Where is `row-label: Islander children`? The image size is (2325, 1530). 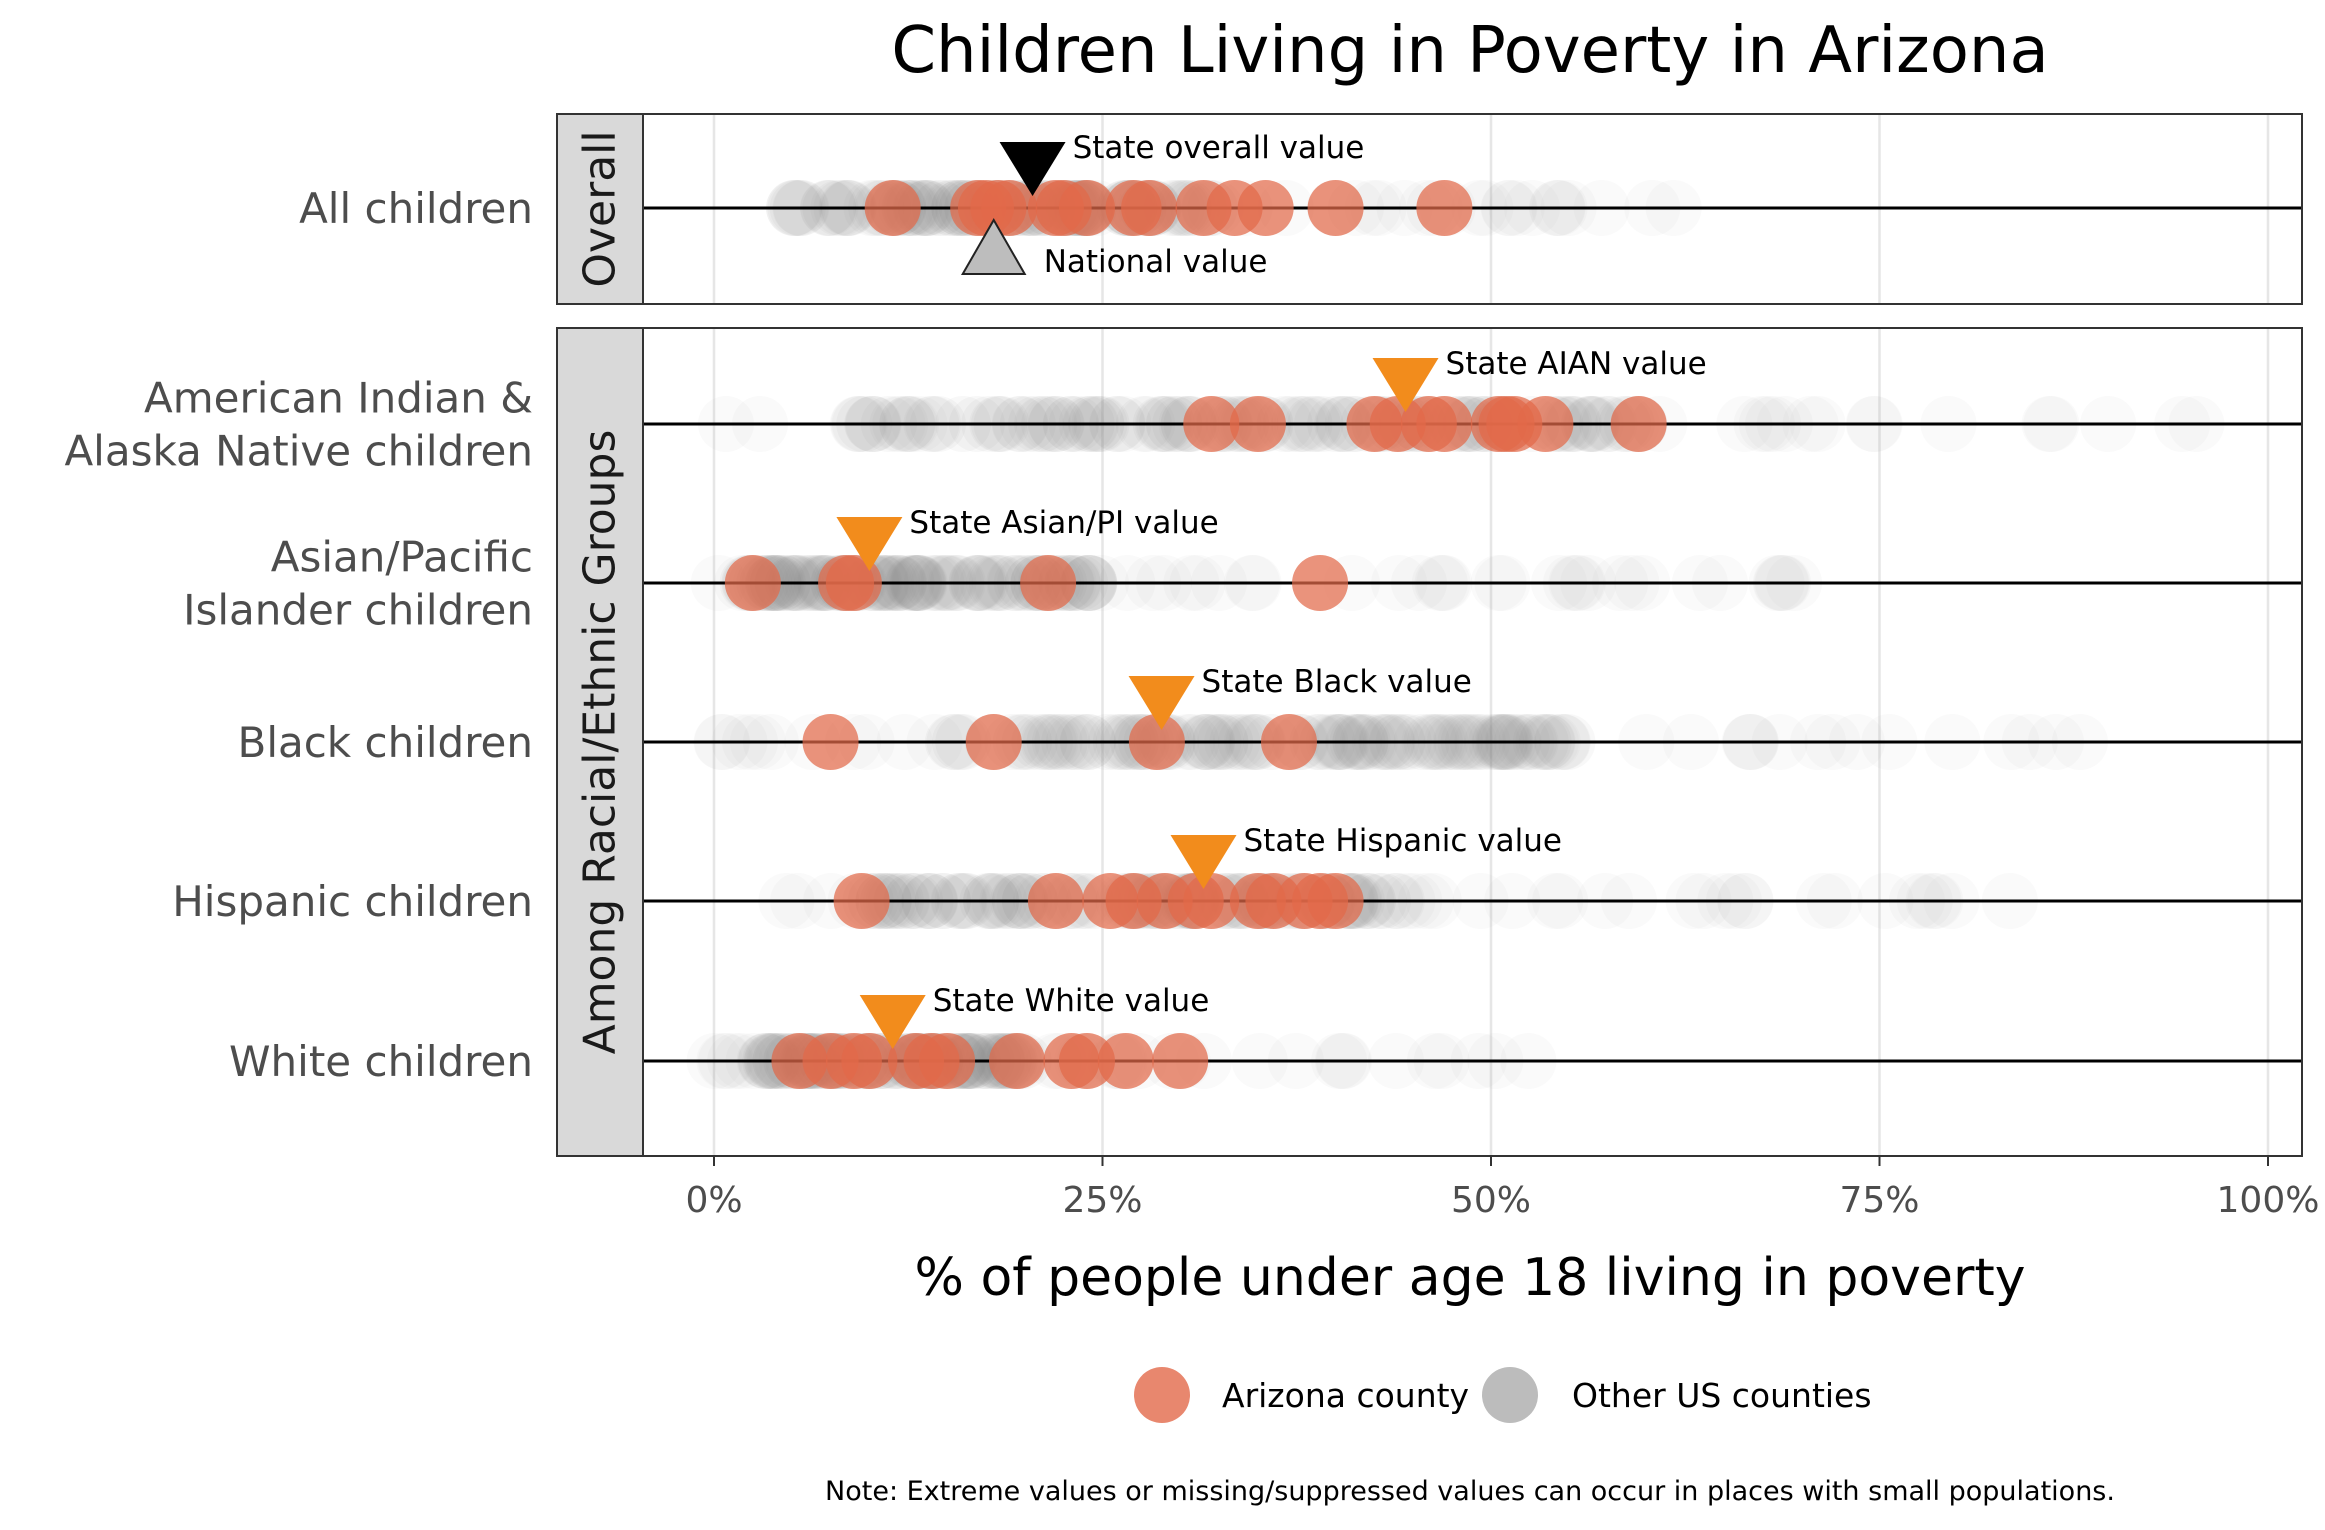 row-label: Islander children is located at coordinates (358, 610).